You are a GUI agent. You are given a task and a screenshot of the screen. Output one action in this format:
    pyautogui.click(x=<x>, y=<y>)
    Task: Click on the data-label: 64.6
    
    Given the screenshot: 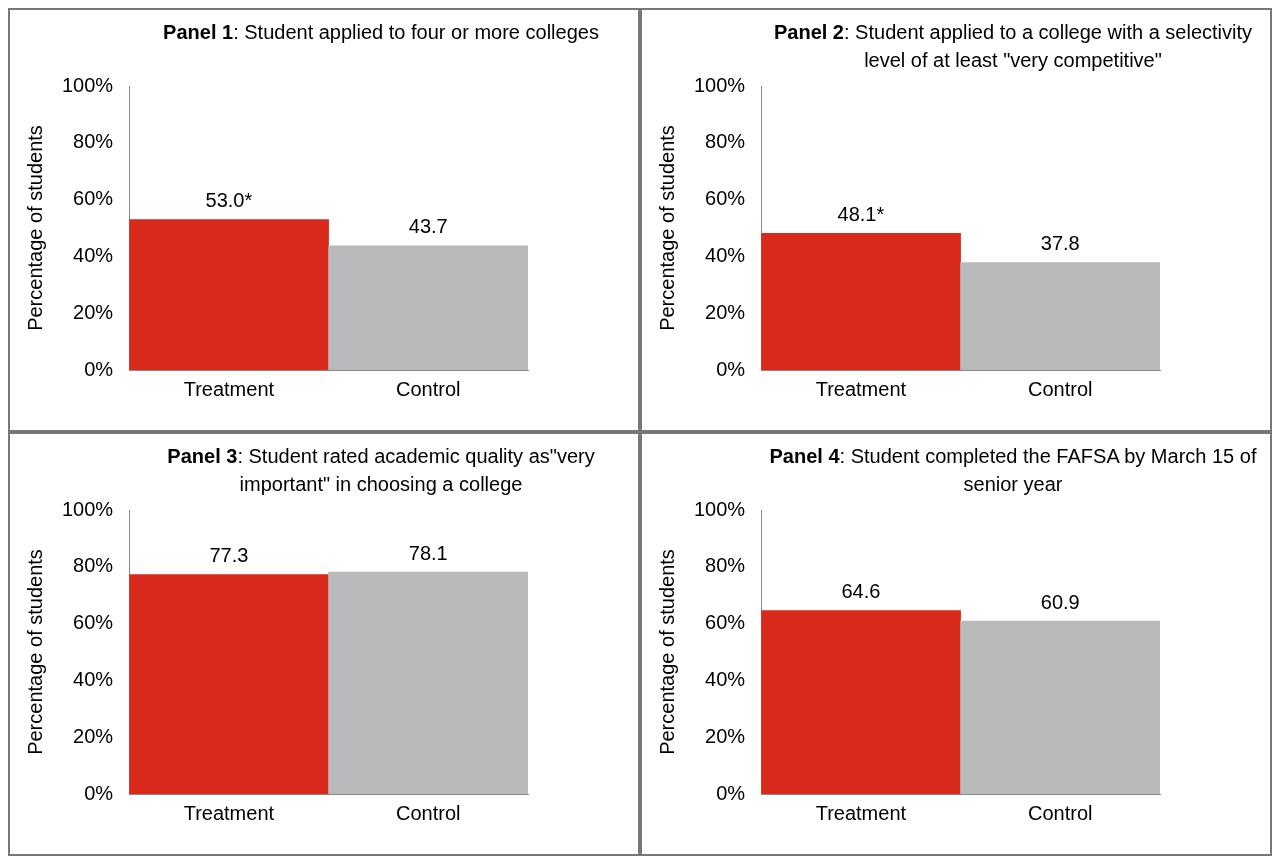 What is the action you would take?
    pyautogui.click(x=861, y=591)
    